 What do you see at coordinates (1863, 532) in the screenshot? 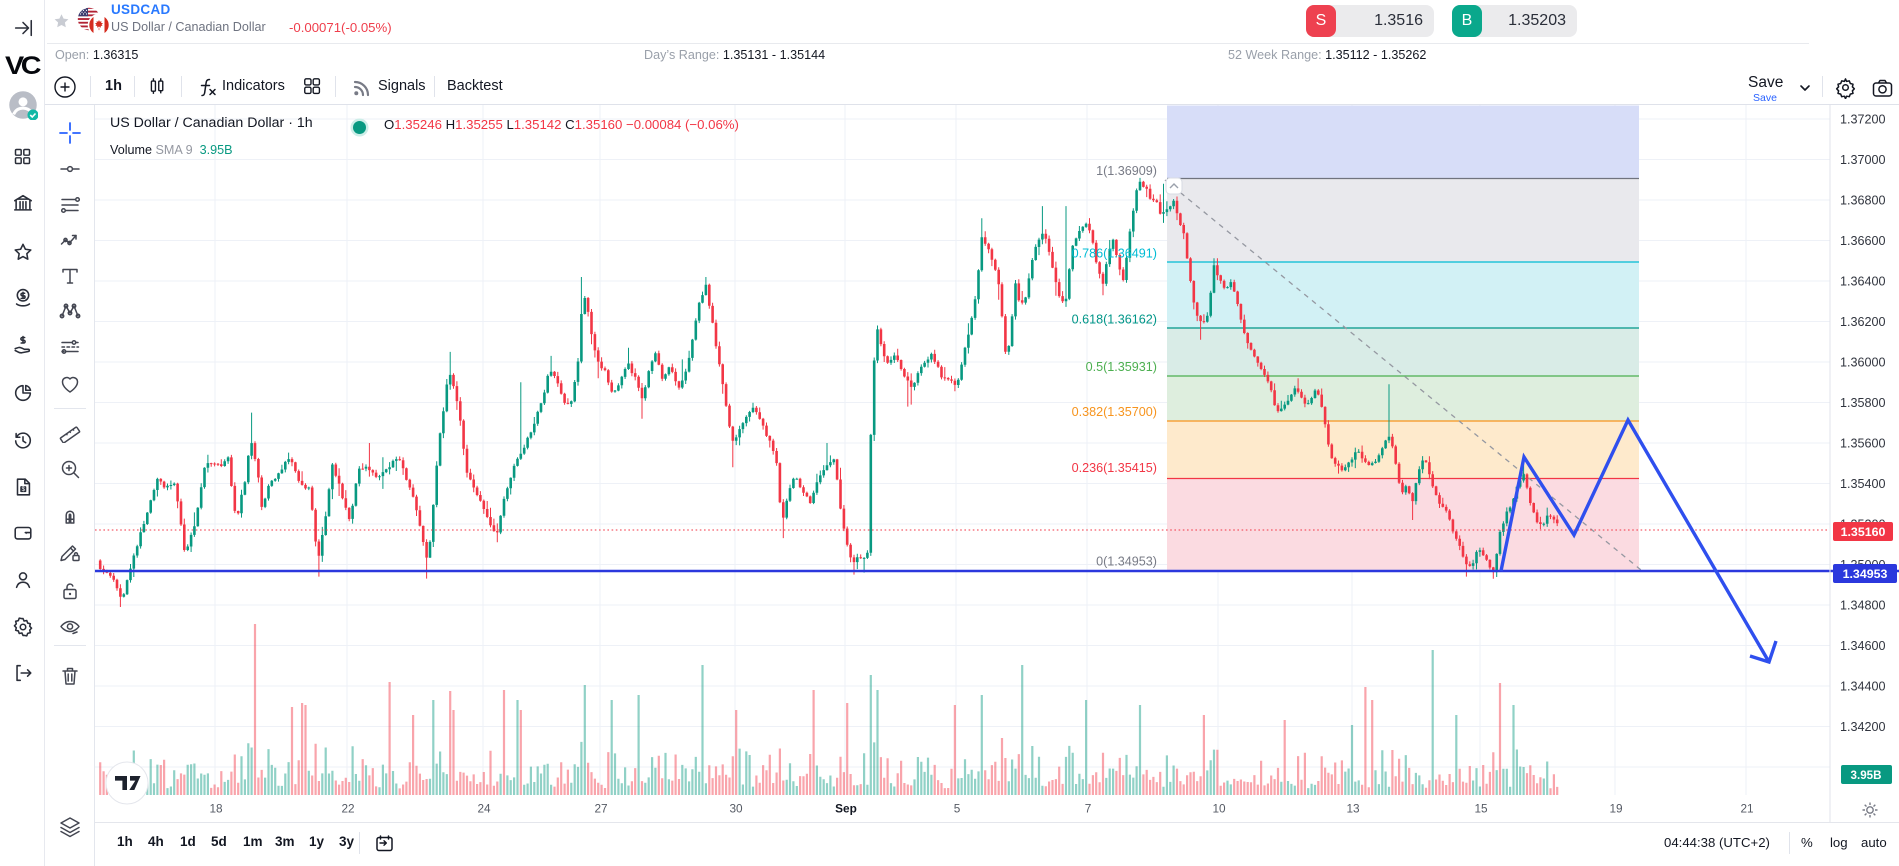
I see `svg-text: 1.35160` at bounding box center [1863, 532].